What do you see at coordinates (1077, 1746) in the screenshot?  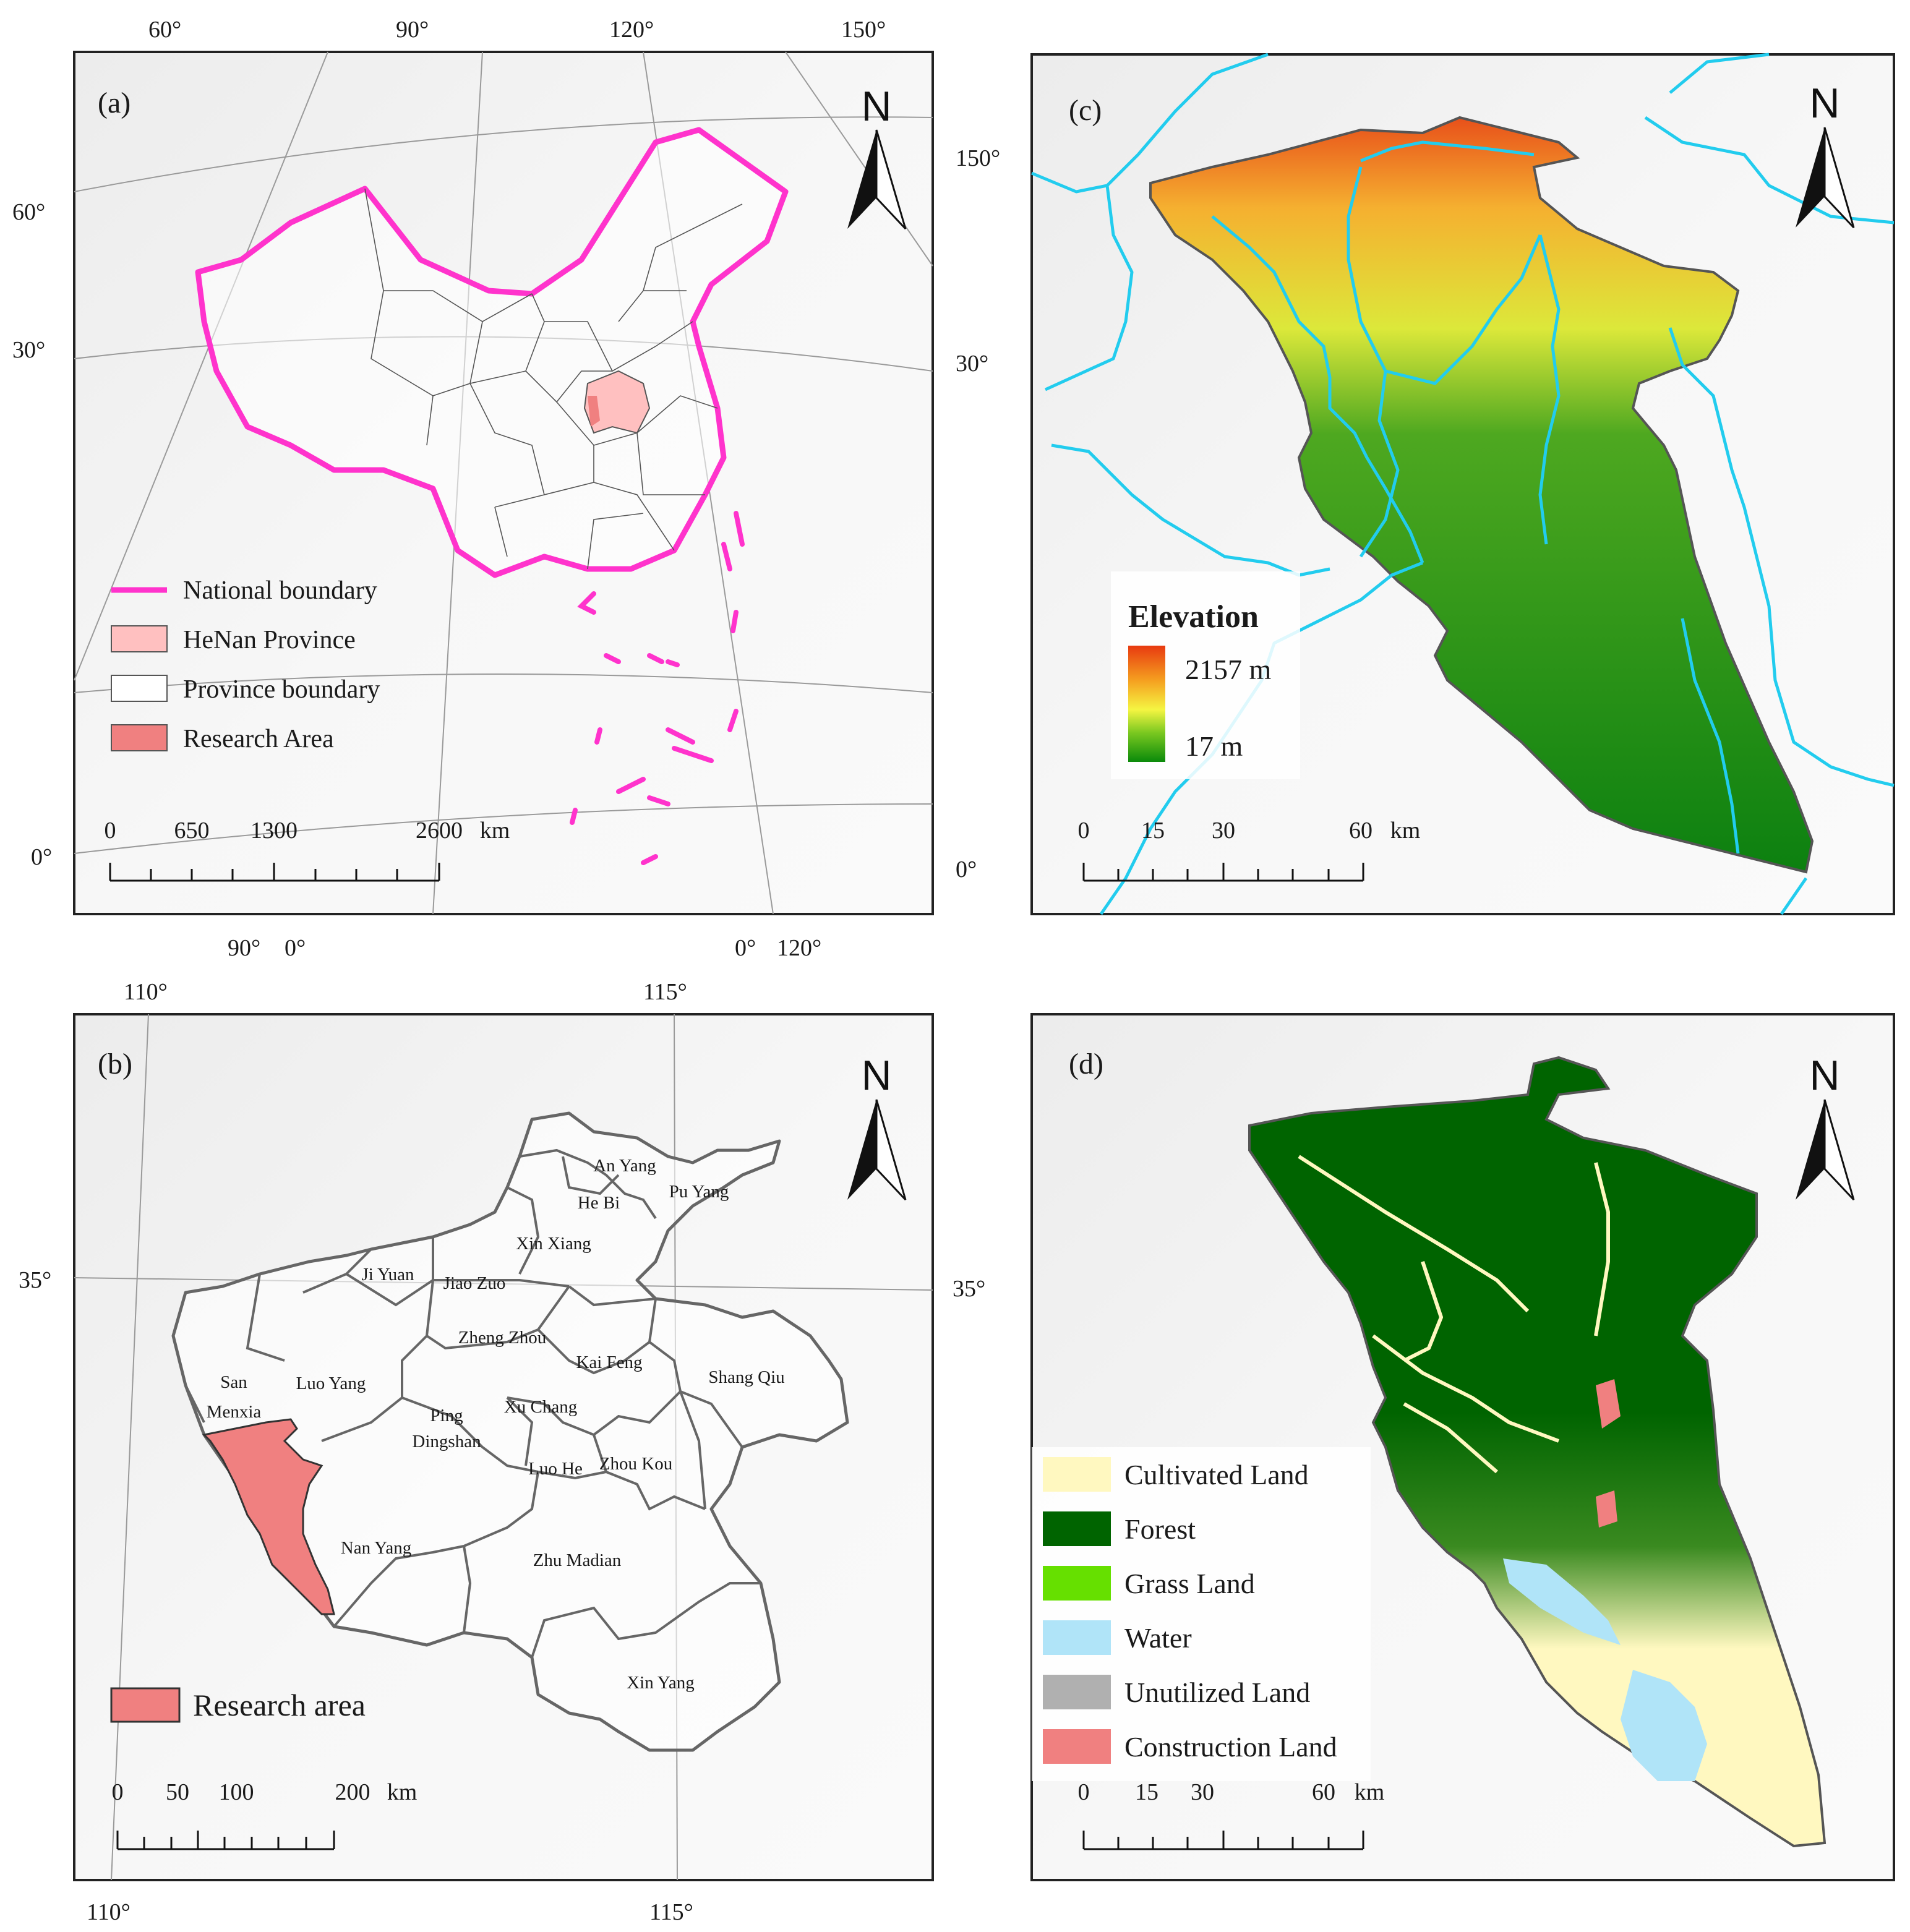 I see `legend-construction-swatch` at bounding box center [1077, 1746].